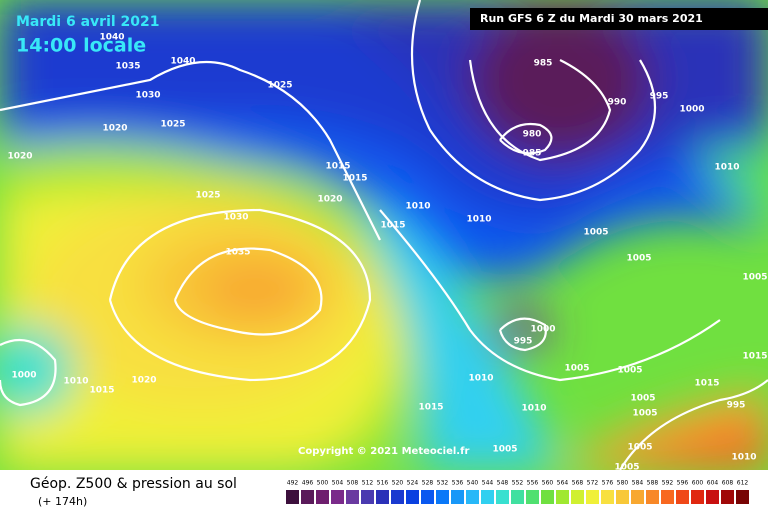 This screenshot has height=512, width=768. What do you see at coordinates (563, 483) in the screenshot?
I see `legend-label: 564` at bounding box center [563, 483].